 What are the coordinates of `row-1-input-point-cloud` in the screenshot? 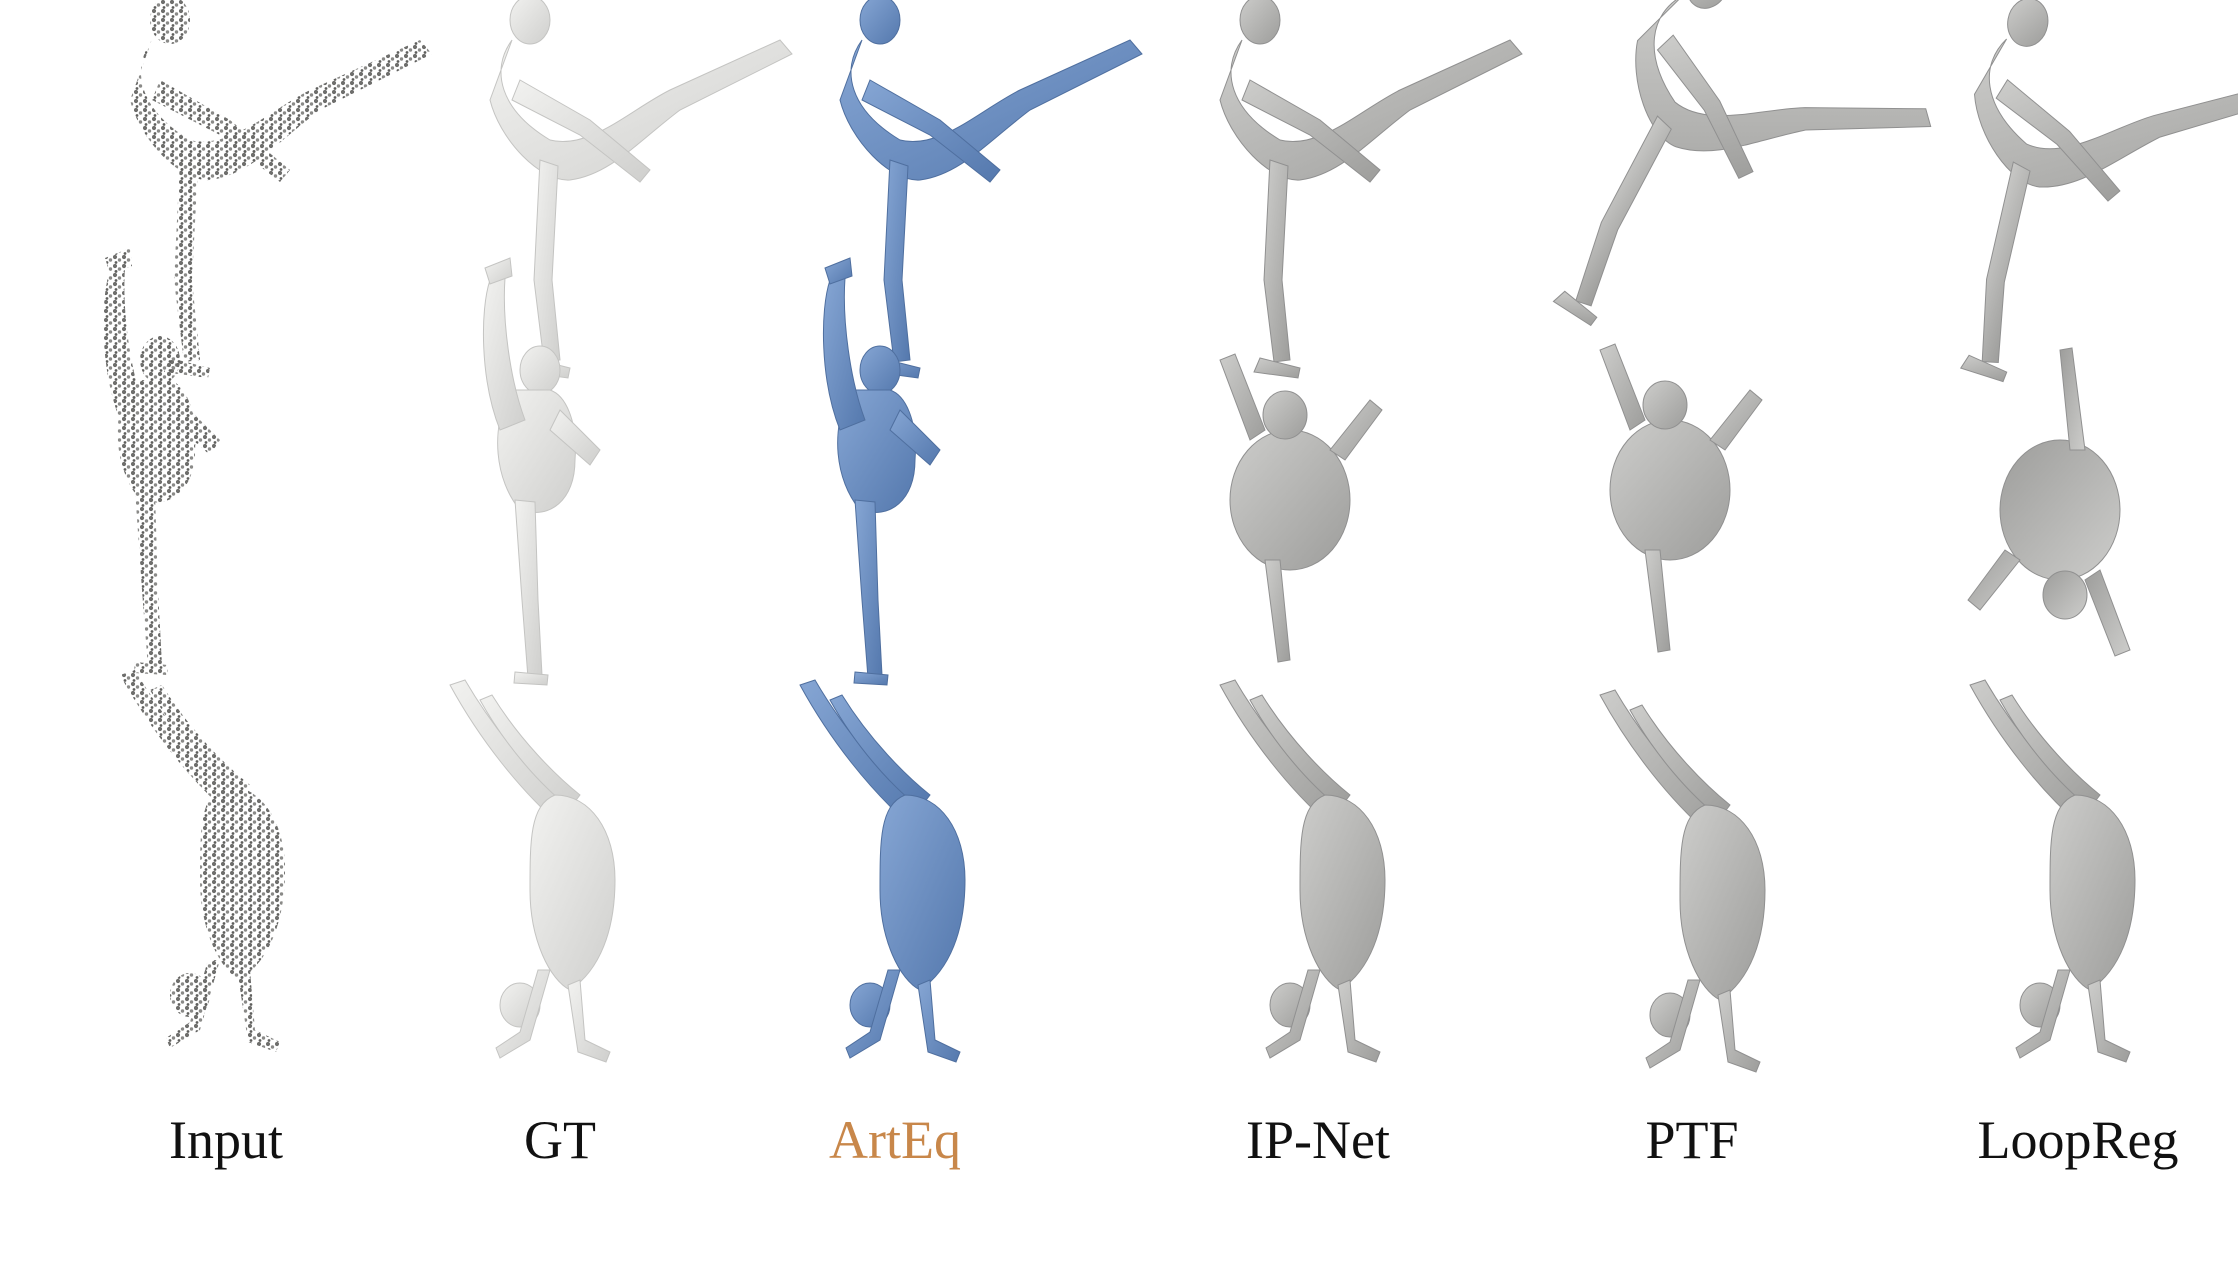 It's located at (281, 189).